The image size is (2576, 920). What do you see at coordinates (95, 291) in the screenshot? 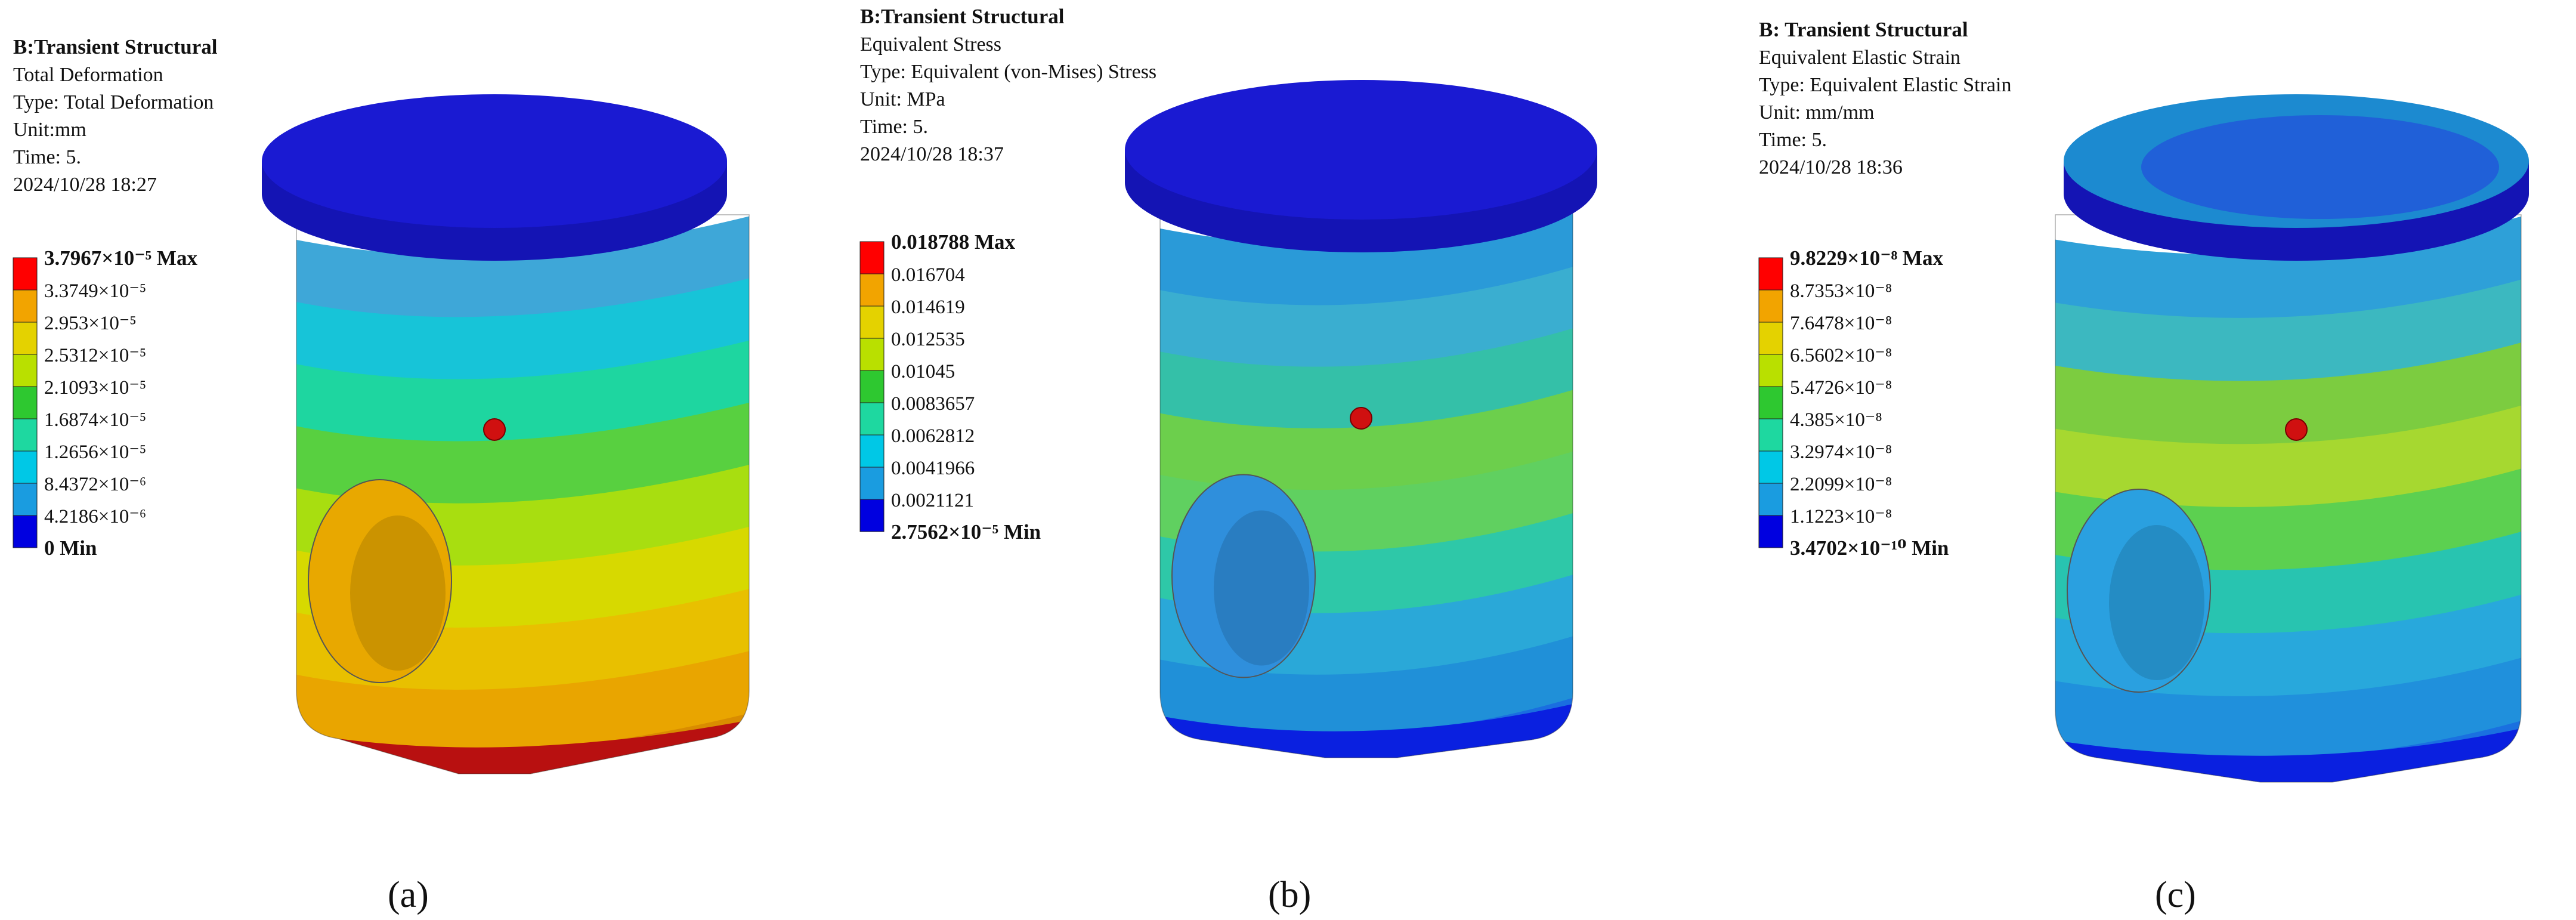
I see `legend-label: 3.3749×10⁻⁵` at bounding box center [95, 291].